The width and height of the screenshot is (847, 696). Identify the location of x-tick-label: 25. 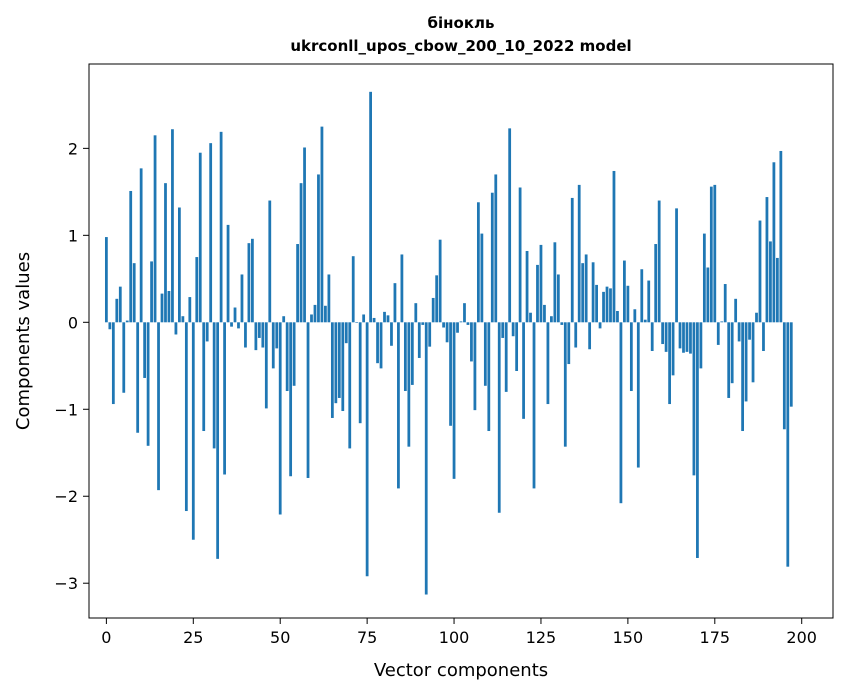
(193, 637).